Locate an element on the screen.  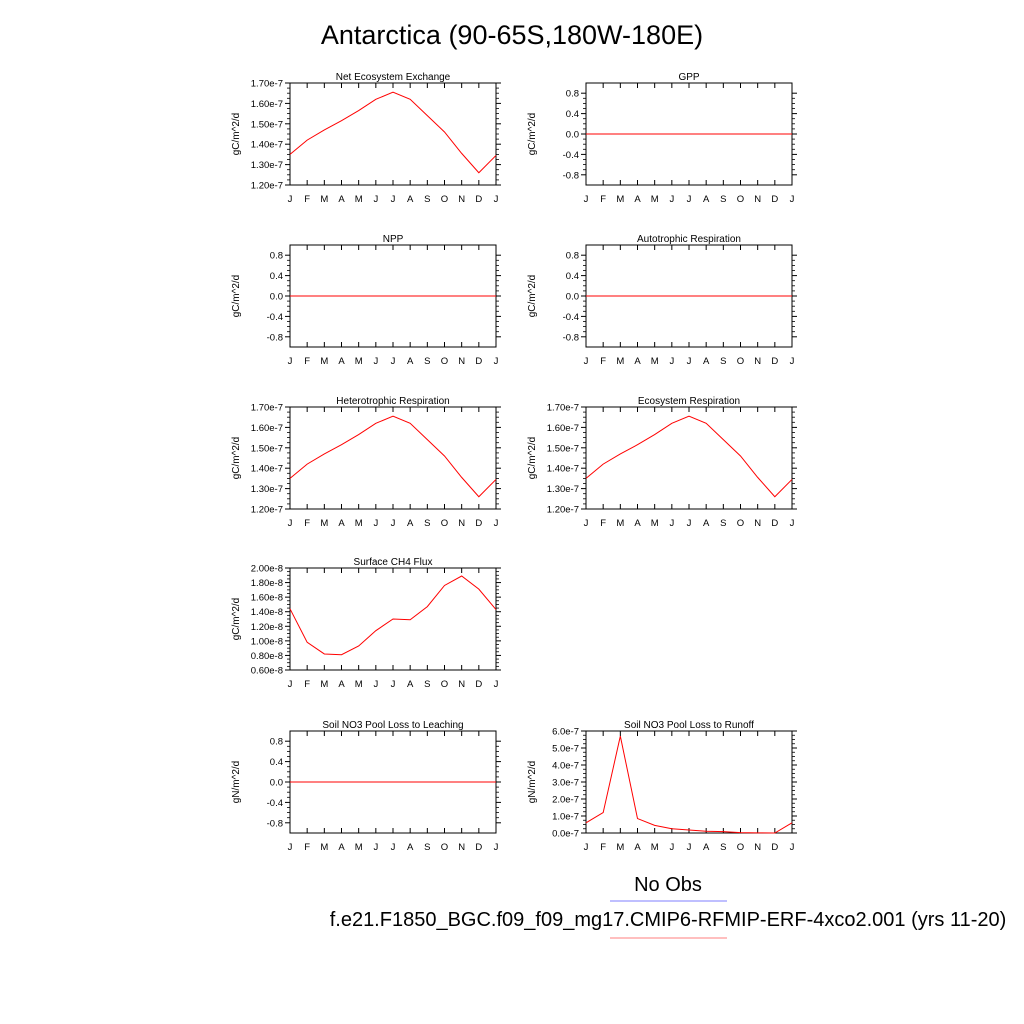
y-tick-label: 0.8 is located at coordinates (572, 94).